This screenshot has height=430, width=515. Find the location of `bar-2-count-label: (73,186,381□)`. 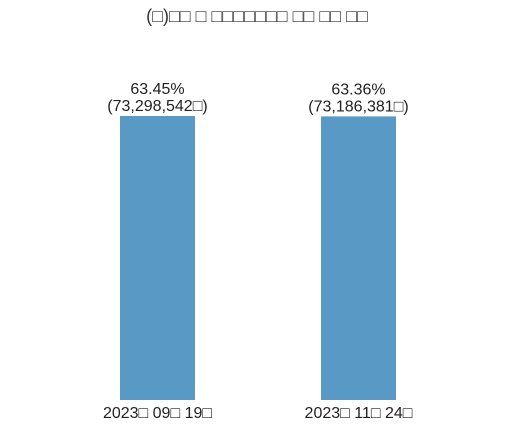

bar-2-count-label: (73,186,381□) is located at coordinates (358, 106).